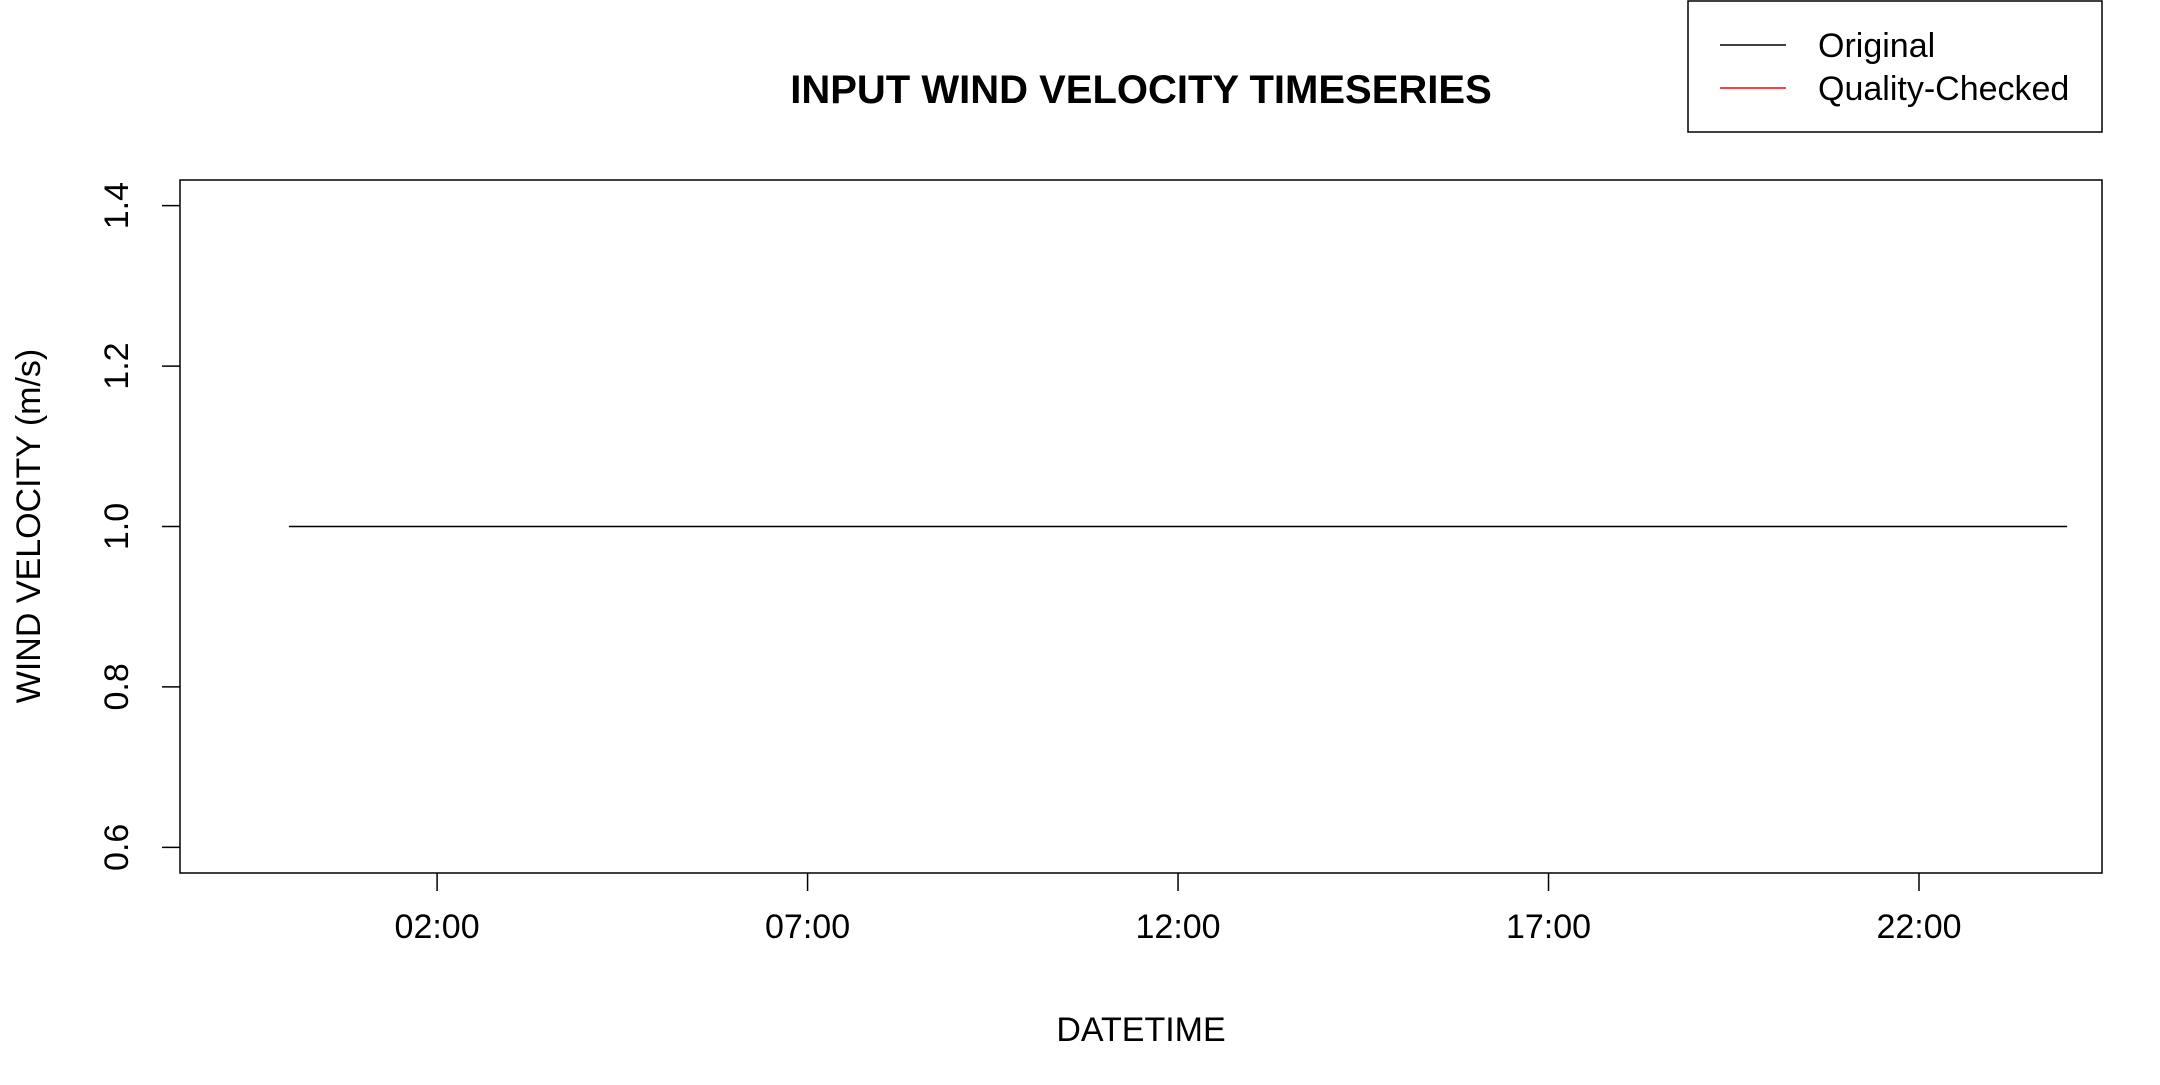 This screenshot has width=2160, height=1085. Describe the element at coordinates (1141, 90) in the screenshot. I see `chart-title: INPUT WIND VELOCITY TIMESERIES` at that location.